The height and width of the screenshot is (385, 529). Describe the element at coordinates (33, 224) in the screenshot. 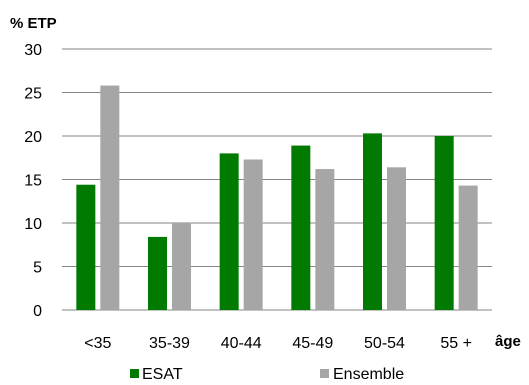

I see `y-tick-label: 10` at that location.